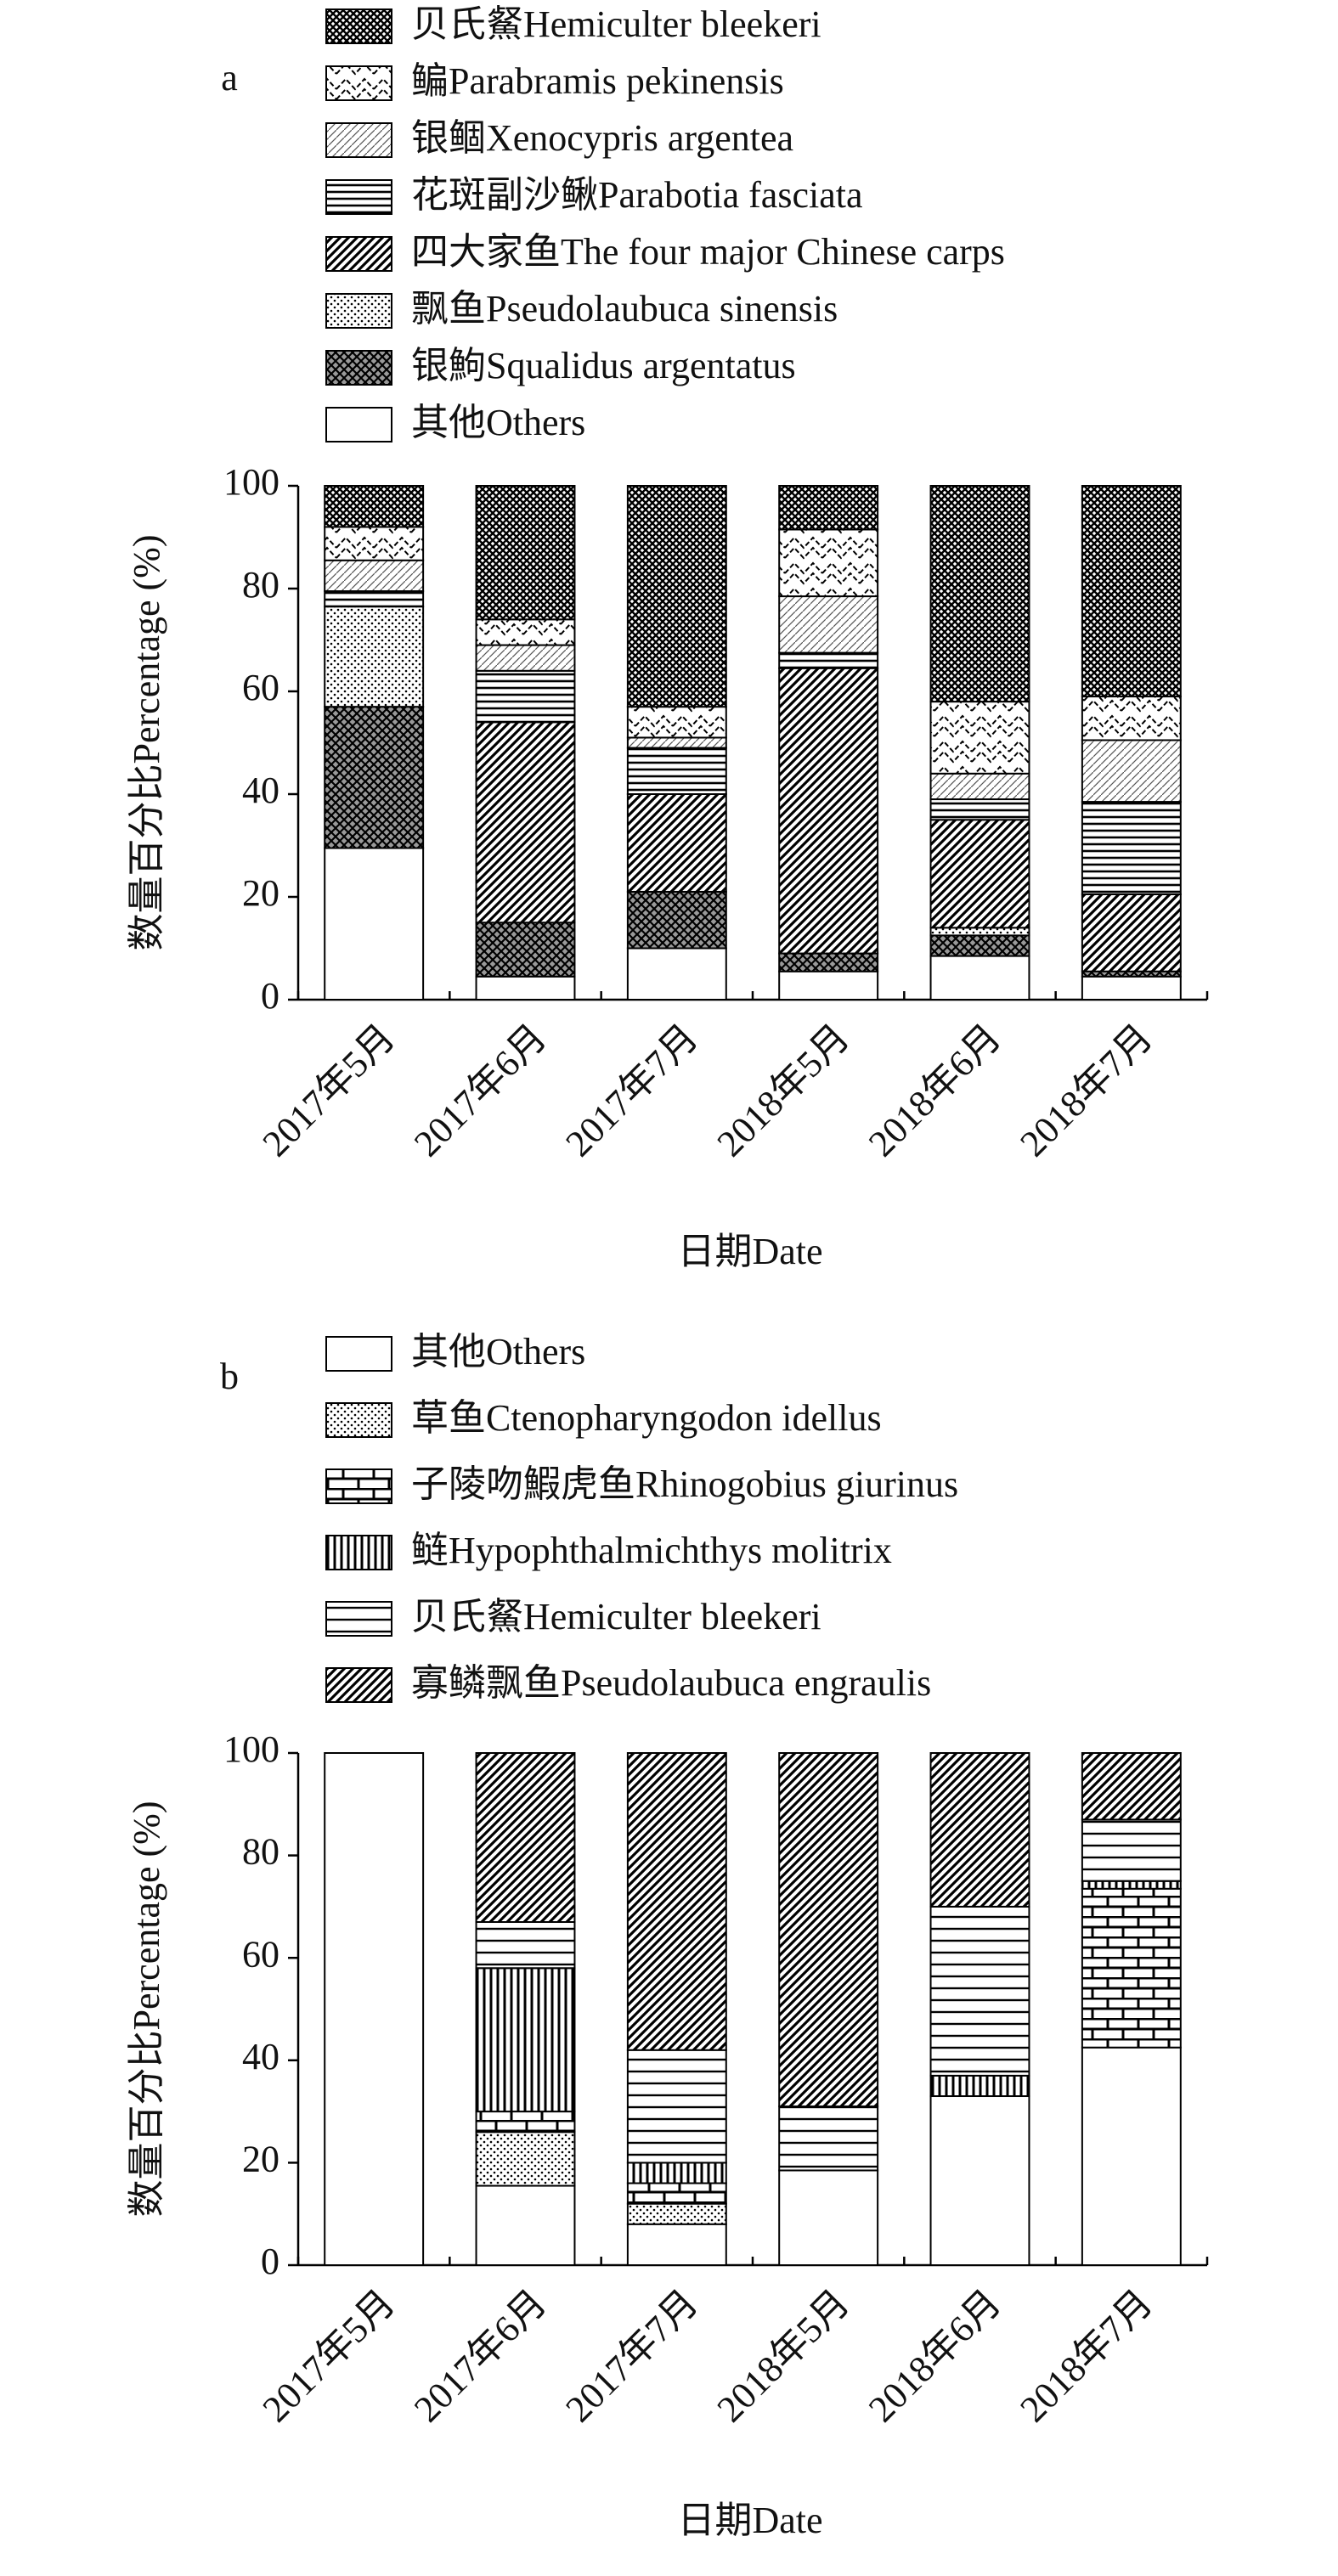 The width and height of the screenshot is (1338, 2576). I want to click on x-tick-label: 2018年6月, so click(935, 2356).